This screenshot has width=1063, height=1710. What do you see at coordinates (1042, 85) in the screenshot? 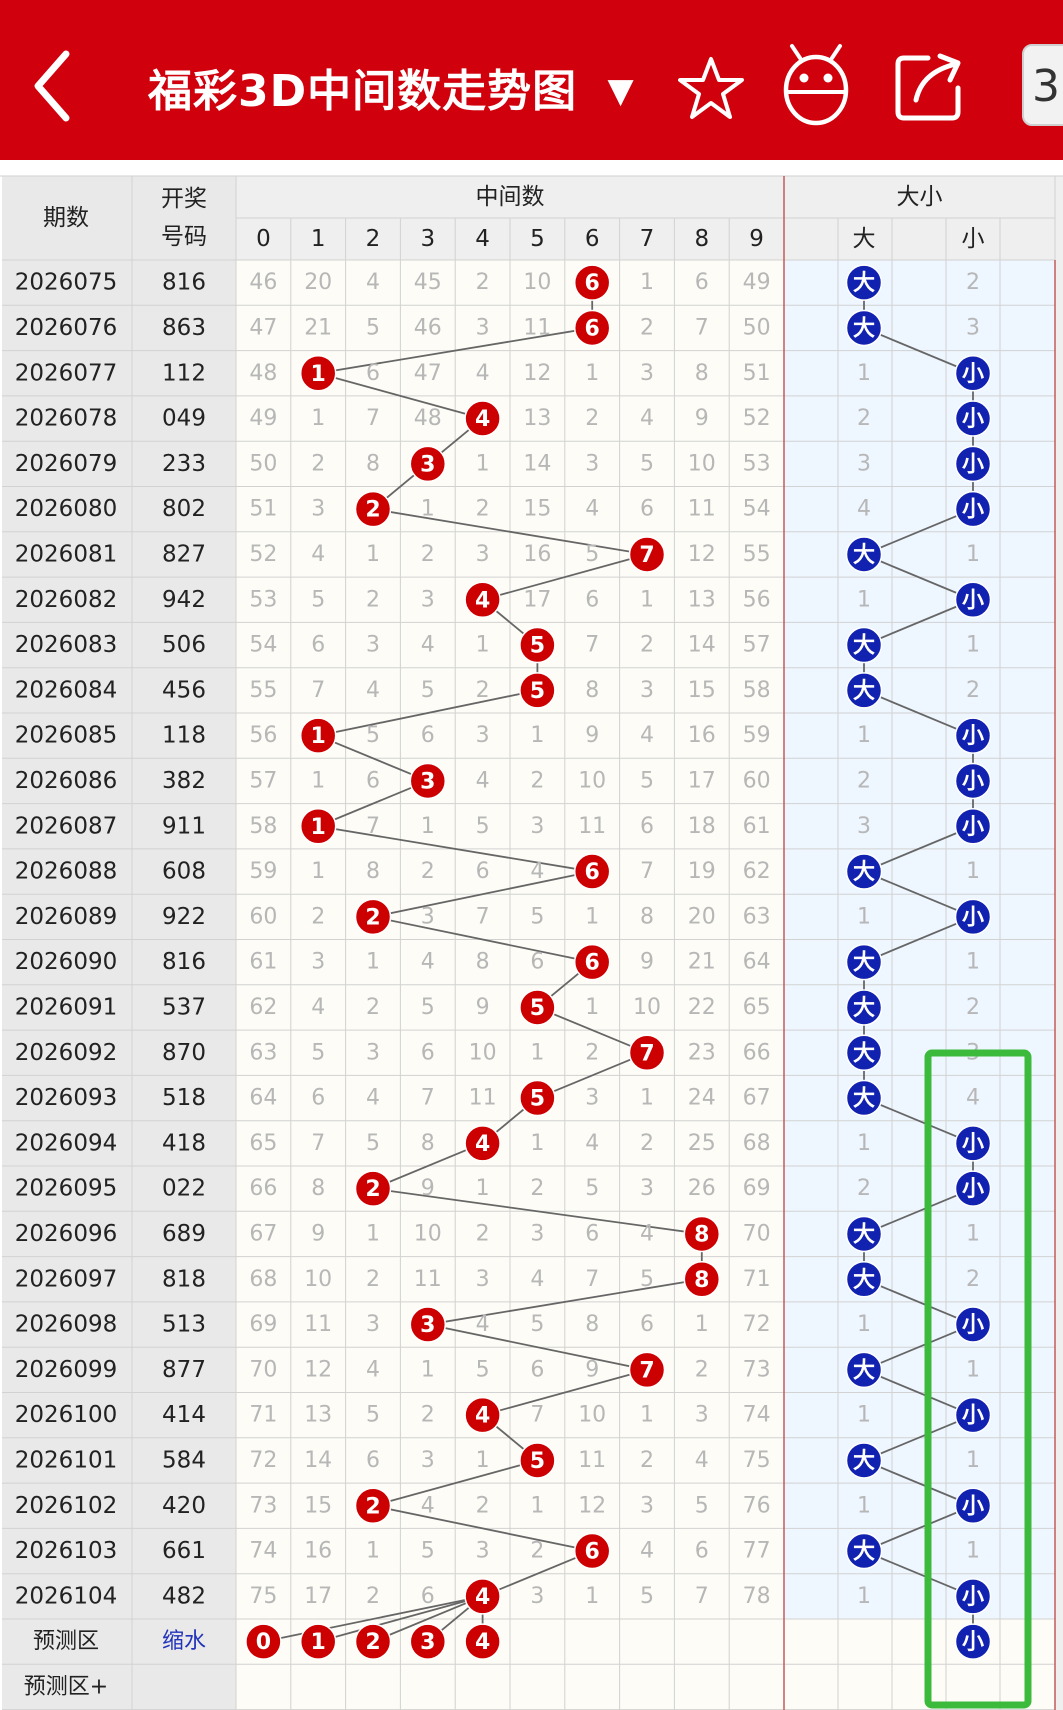
I see `cut-off-tab: 3` at bounding box center [1042, 85].